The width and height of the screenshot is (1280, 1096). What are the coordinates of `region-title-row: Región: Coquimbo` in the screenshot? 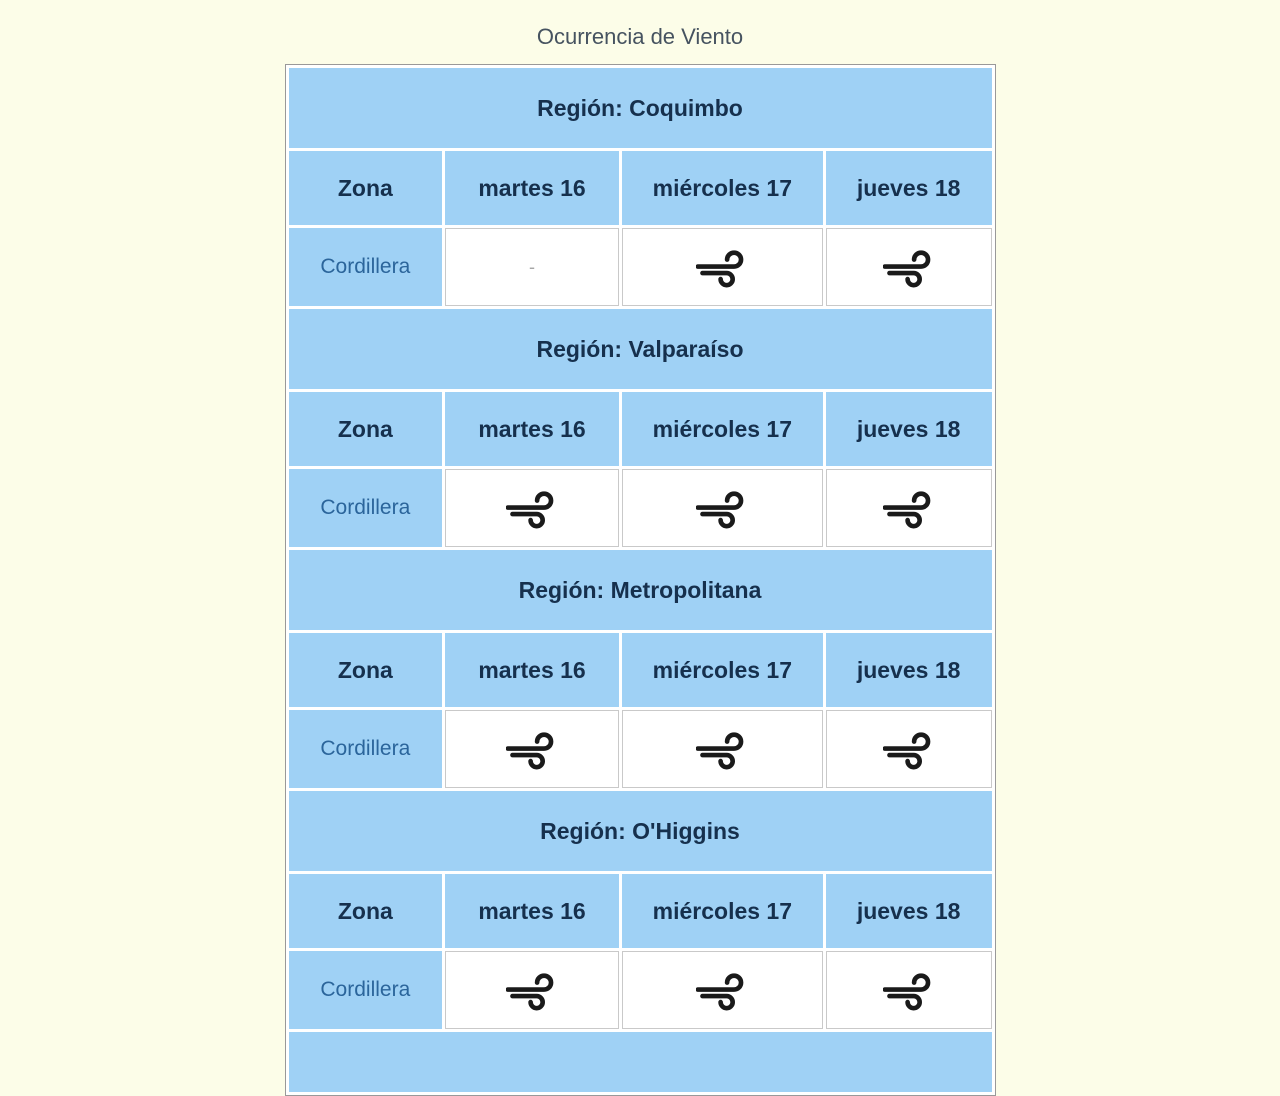 It's located at (640, 108).